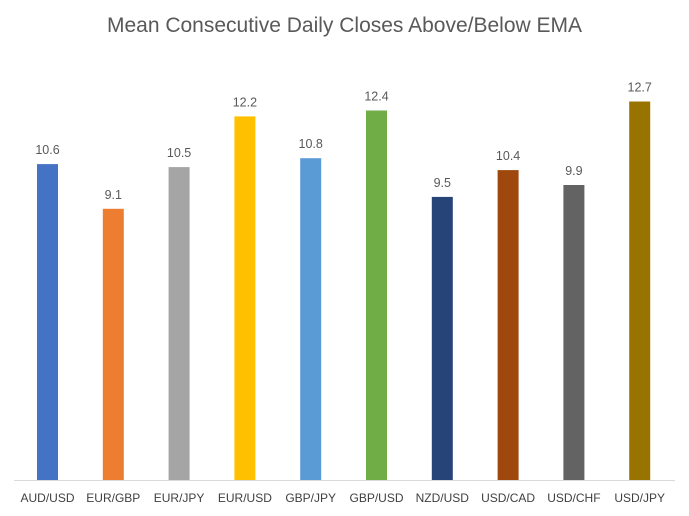 This screenshot has width=689, height=516. I want to click on x-tick-label: EUR/GBP, so click(113, 498).